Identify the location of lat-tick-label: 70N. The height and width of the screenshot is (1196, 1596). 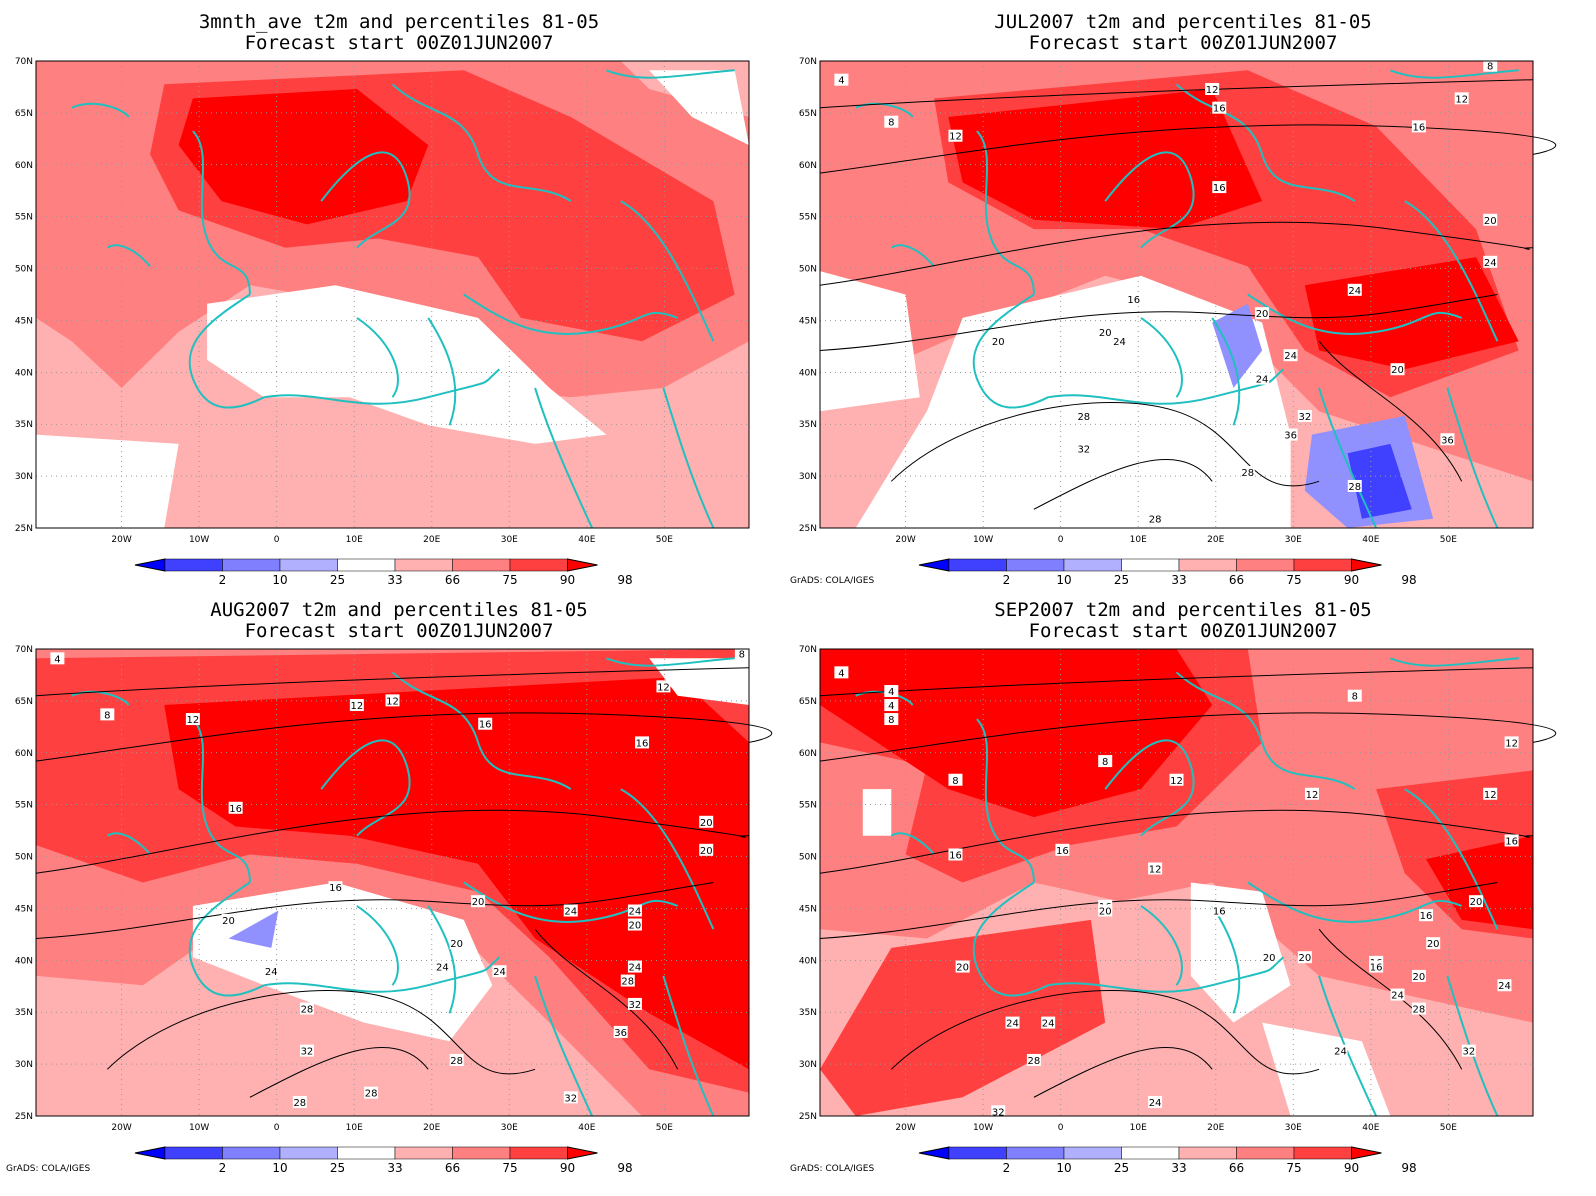
(808, 62).